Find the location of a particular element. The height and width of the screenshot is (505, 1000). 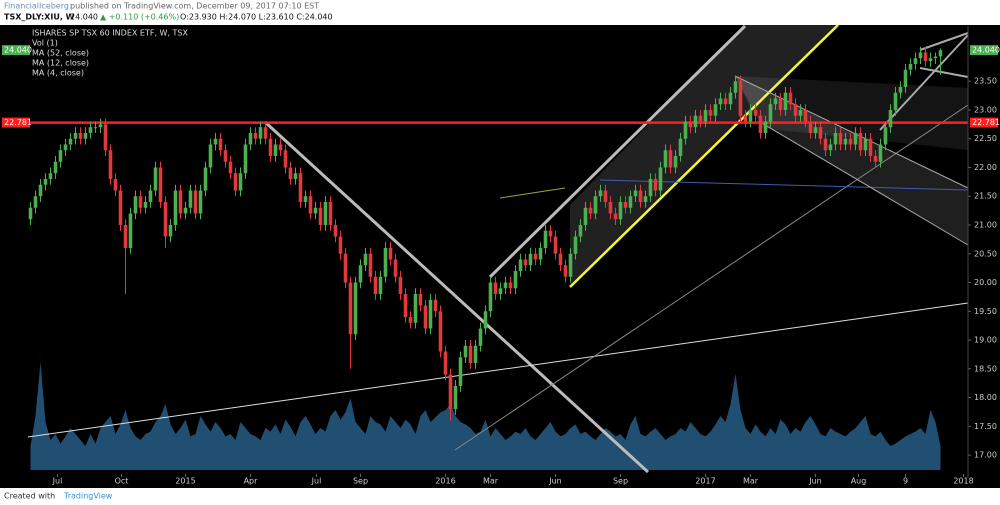

change: ▲ +0.110 (+0.46%) is located at coordinates (139, 17).